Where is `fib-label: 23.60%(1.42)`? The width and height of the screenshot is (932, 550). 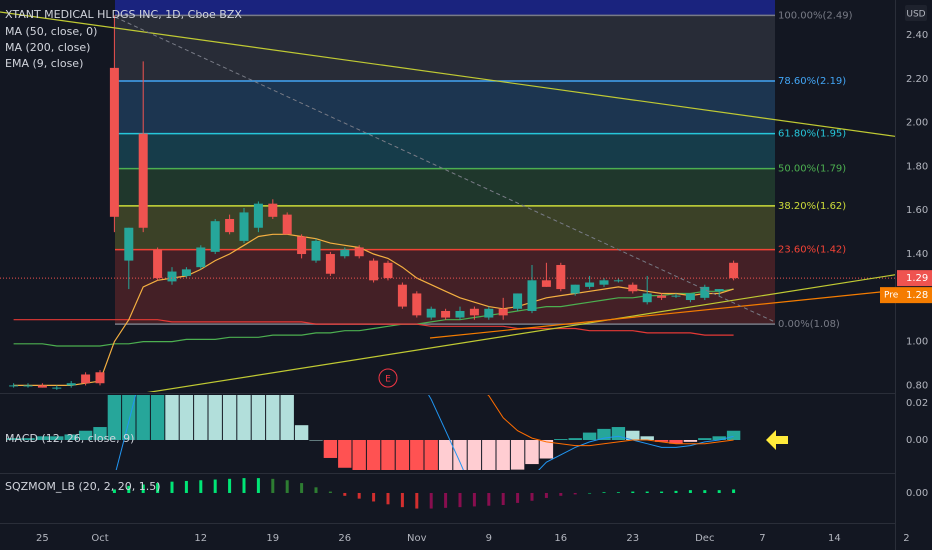
fib-label: 23.60%(1.42) is located at coordinates (812, 250).